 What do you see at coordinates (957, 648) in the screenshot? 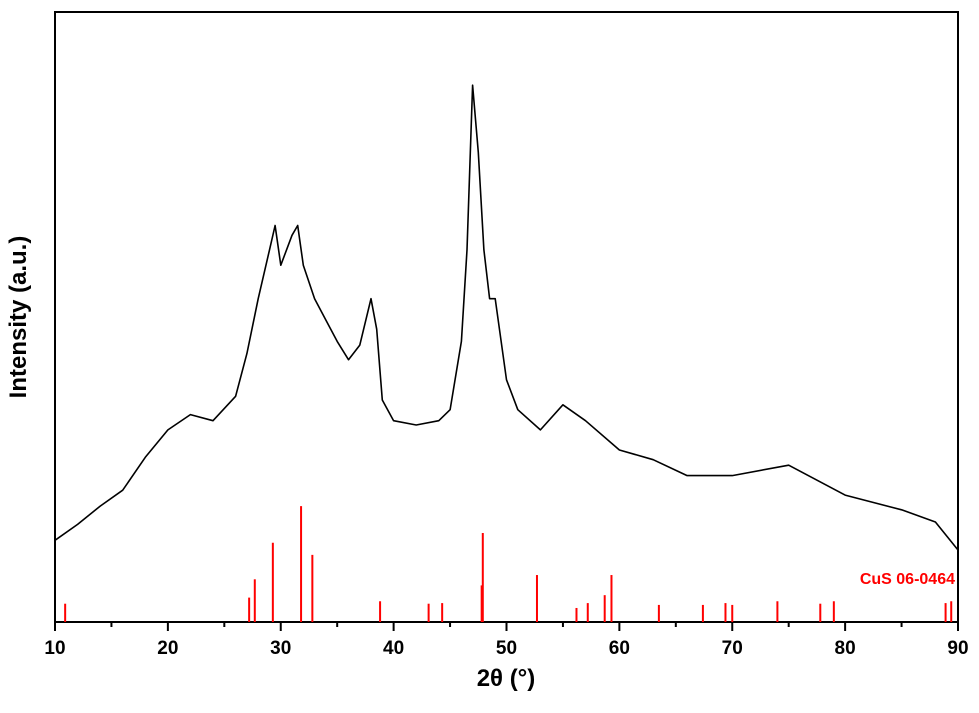
I see `x-tick-label: 90` at bounding box center [957, 648].